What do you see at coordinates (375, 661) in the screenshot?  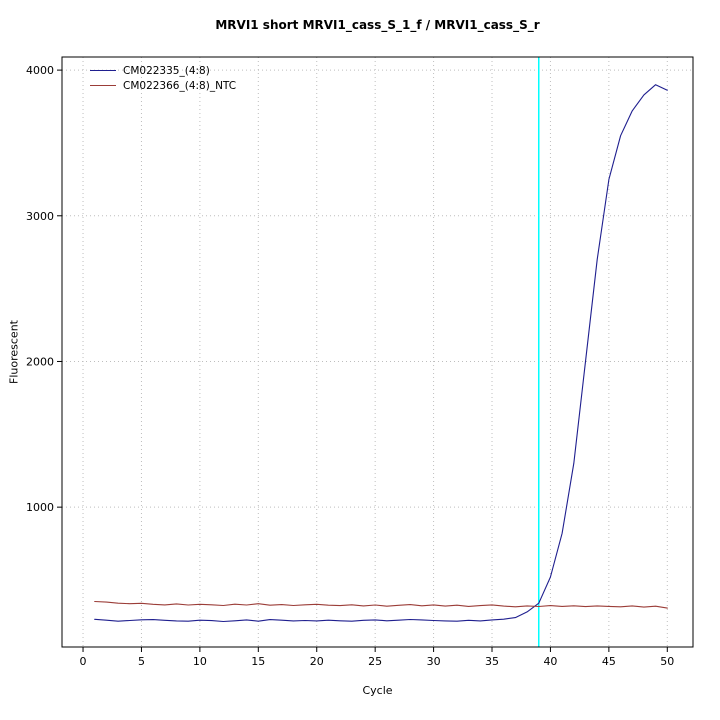 I see `x-tick-label: 25` at bounding box center [375, 661].